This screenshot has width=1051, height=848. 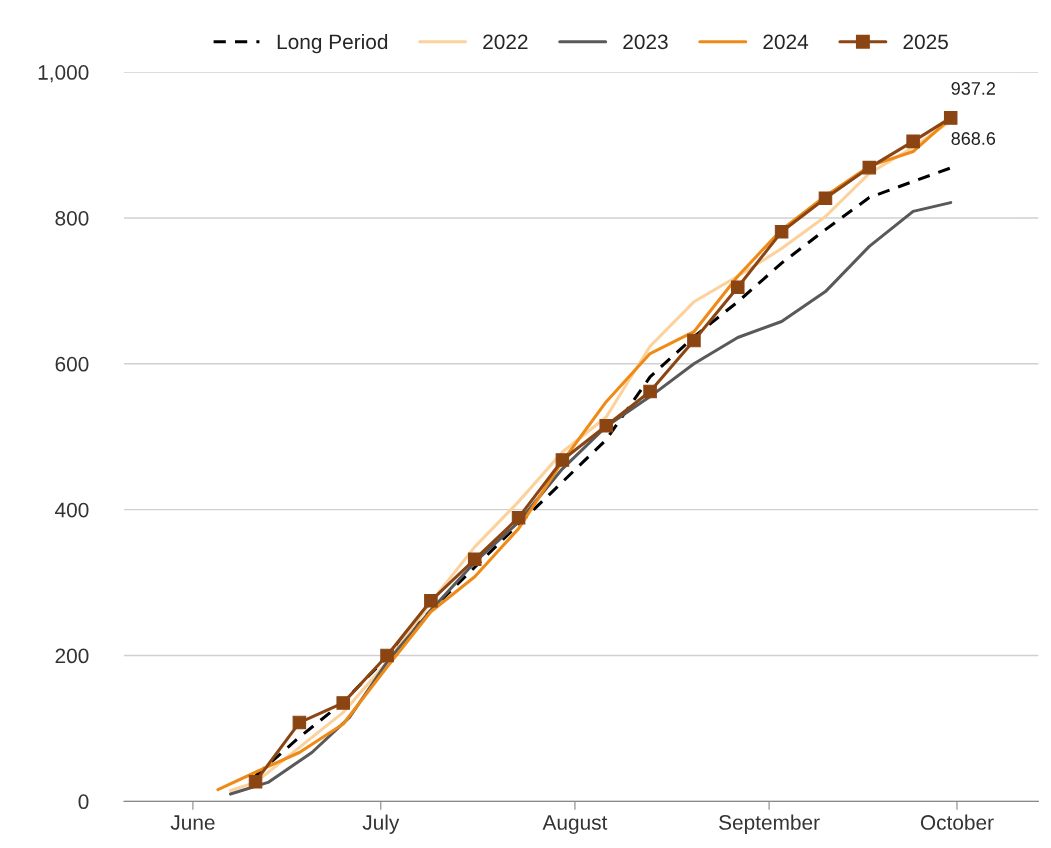 I want to click on legend-label: 2023, so click(x=645, y=42).